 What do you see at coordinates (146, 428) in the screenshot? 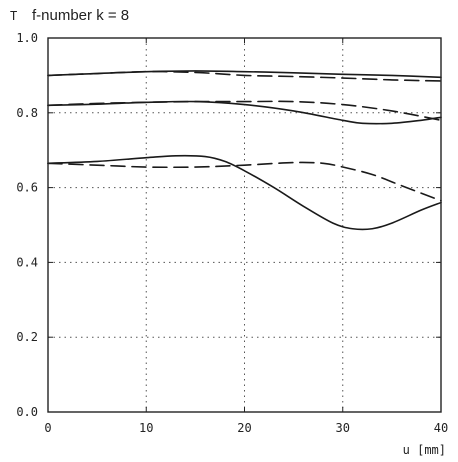
I see `x-tick-label: 10` at bounding box center [146, 428].